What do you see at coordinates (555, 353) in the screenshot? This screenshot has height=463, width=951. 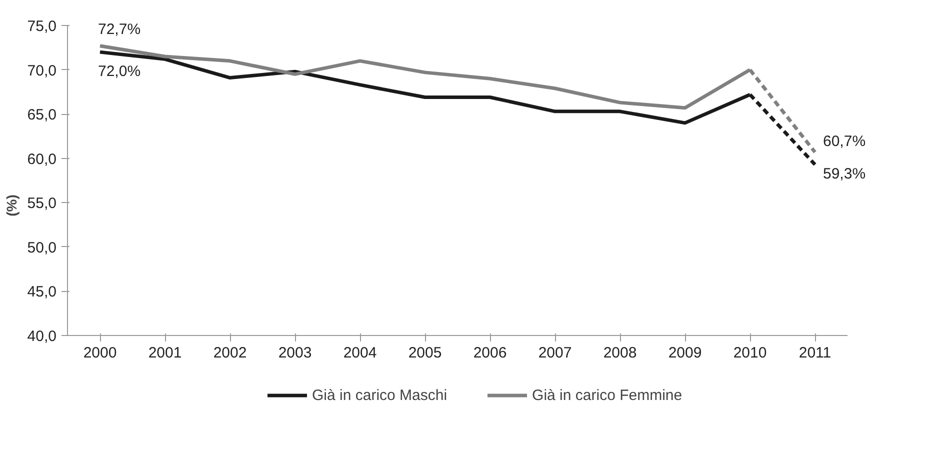 I see `x-tick-label: 2007` at bounding box center [555, 353].